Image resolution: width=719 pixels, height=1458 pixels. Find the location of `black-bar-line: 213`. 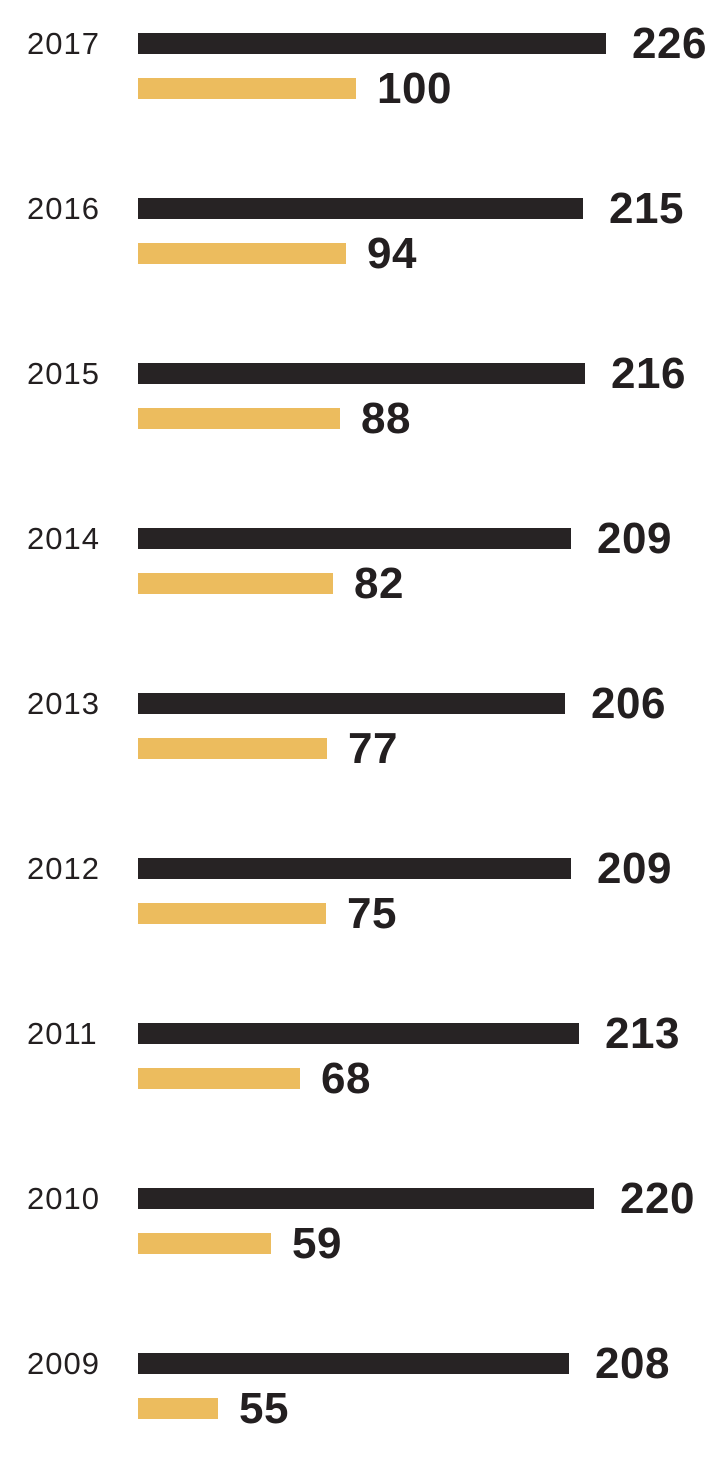

black-bar-line: 213 is located at coordinates (409, 1033).